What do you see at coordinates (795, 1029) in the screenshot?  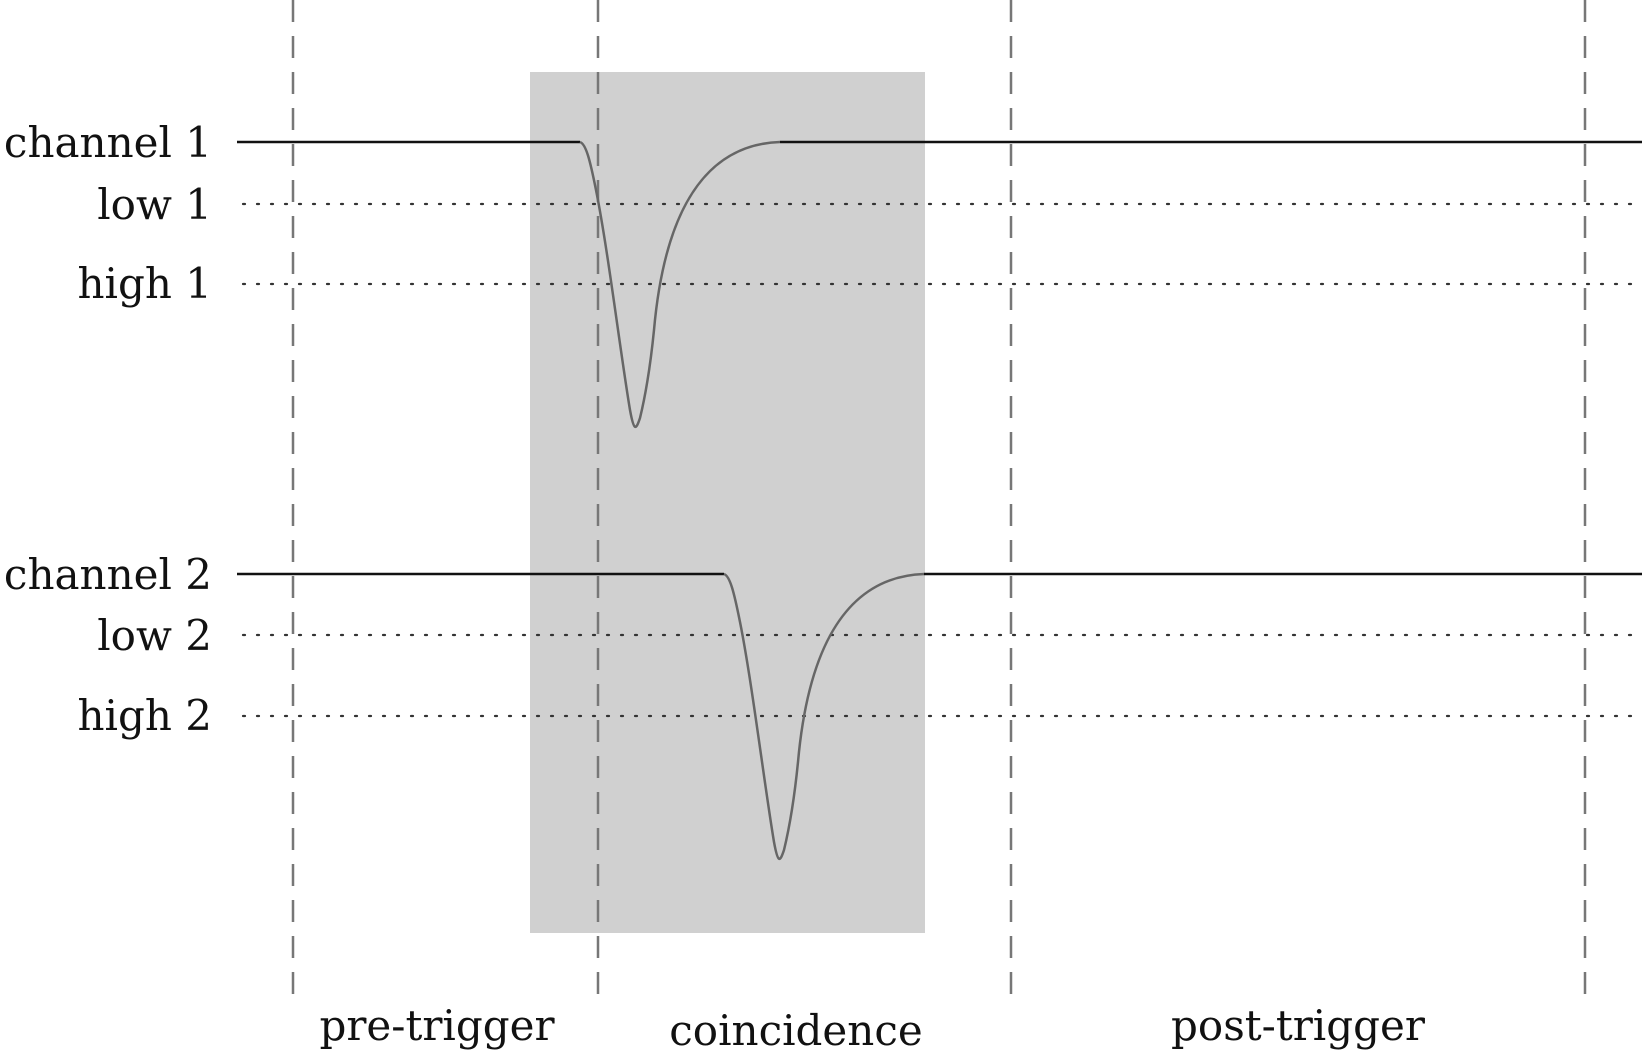 I see `coincidence-label: coincidence` at bounding box center [795, 1029].